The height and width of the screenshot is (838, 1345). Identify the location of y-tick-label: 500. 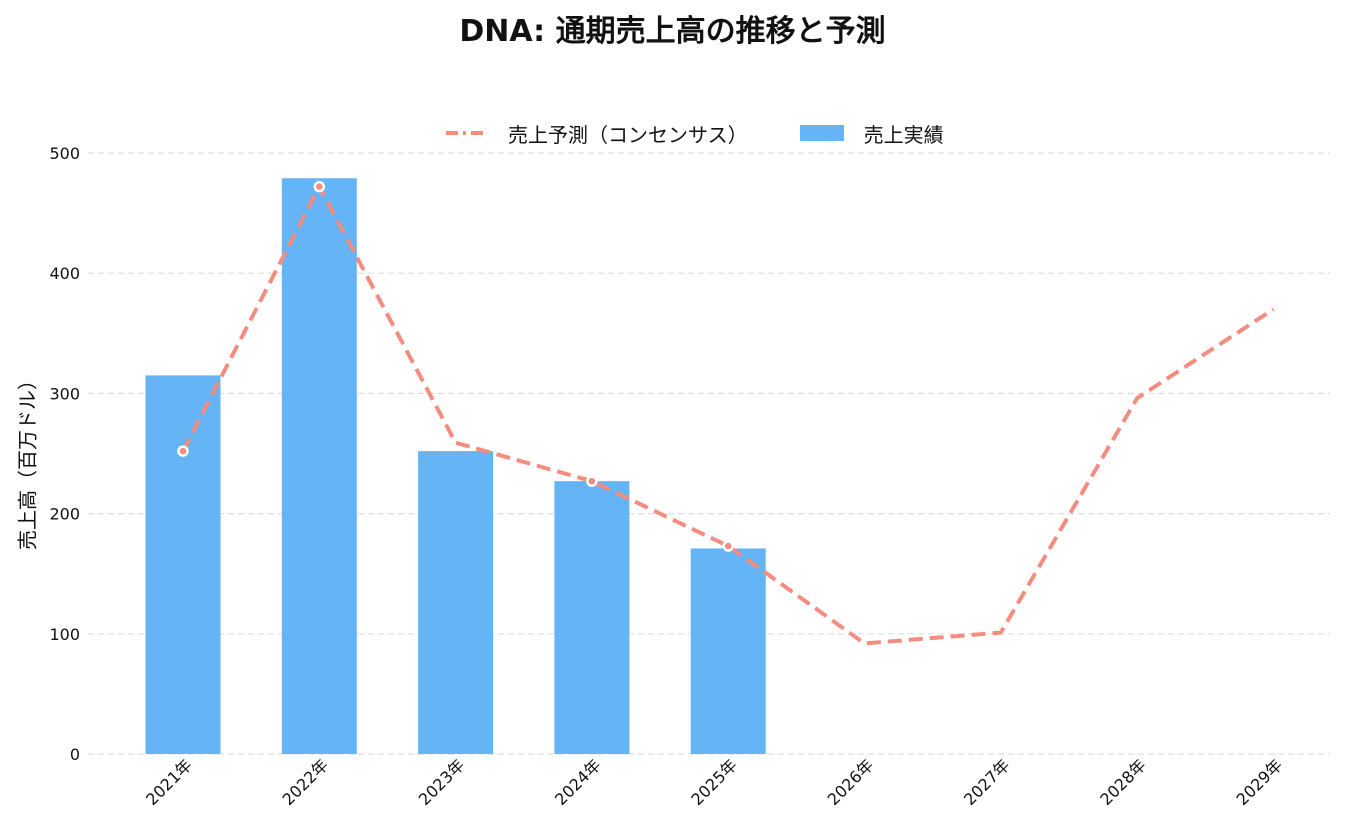
(64, 153).